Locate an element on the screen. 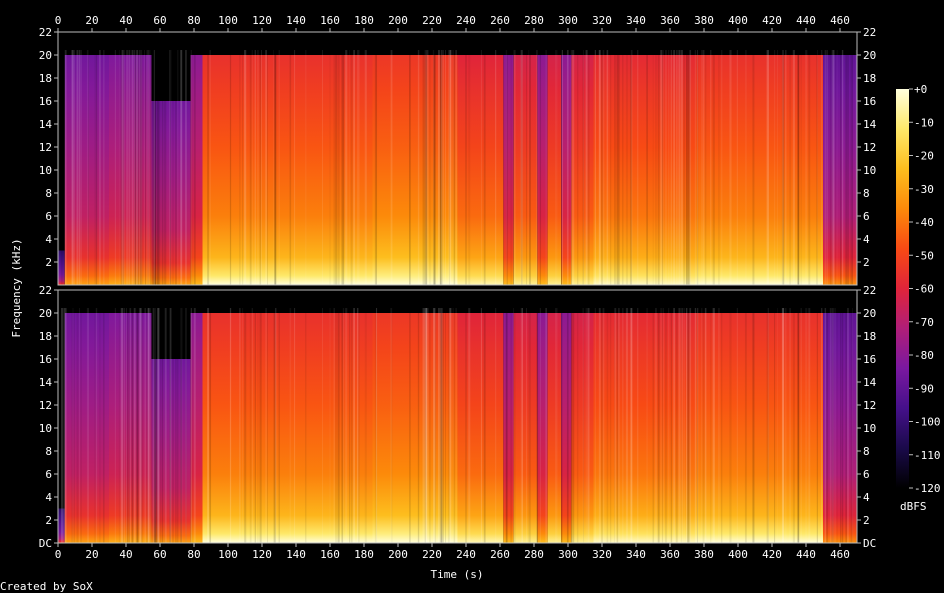 The image size is (944, 593). y-tick-label: 18 is located at coordinates (869, 78).